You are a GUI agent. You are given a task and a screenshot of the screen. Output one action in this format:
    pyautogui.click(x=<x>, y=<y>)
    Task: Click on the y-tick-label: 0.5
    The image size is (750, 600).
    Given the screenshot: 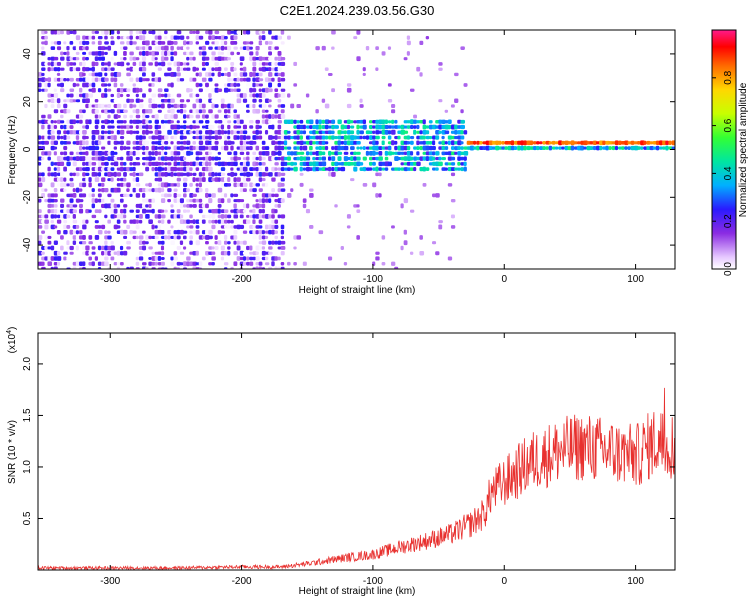 What is the action you would take?
    pyautogui.click(x=27, y=518)
    